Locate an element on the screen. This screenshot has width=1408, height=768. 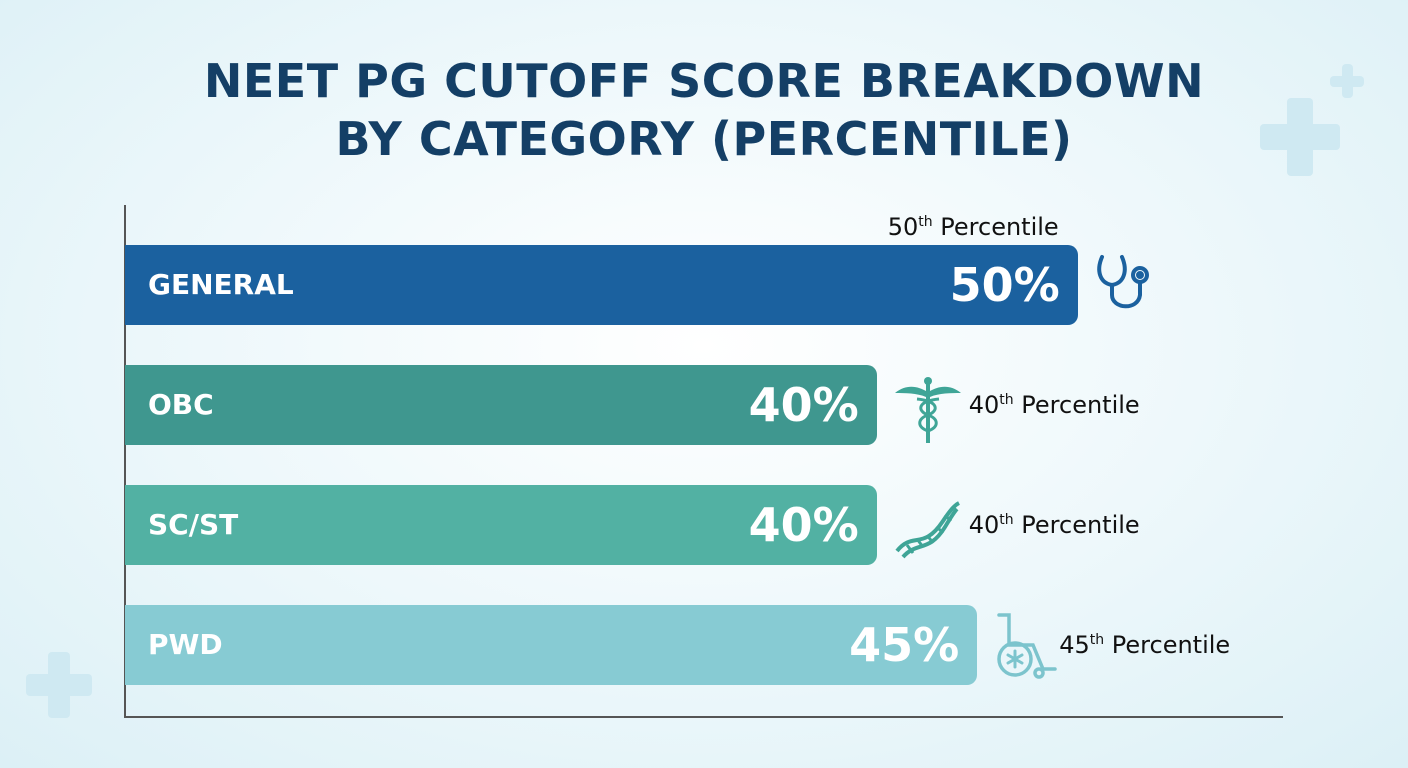
category-label: GENERAL is located at coordinates (221, 284).